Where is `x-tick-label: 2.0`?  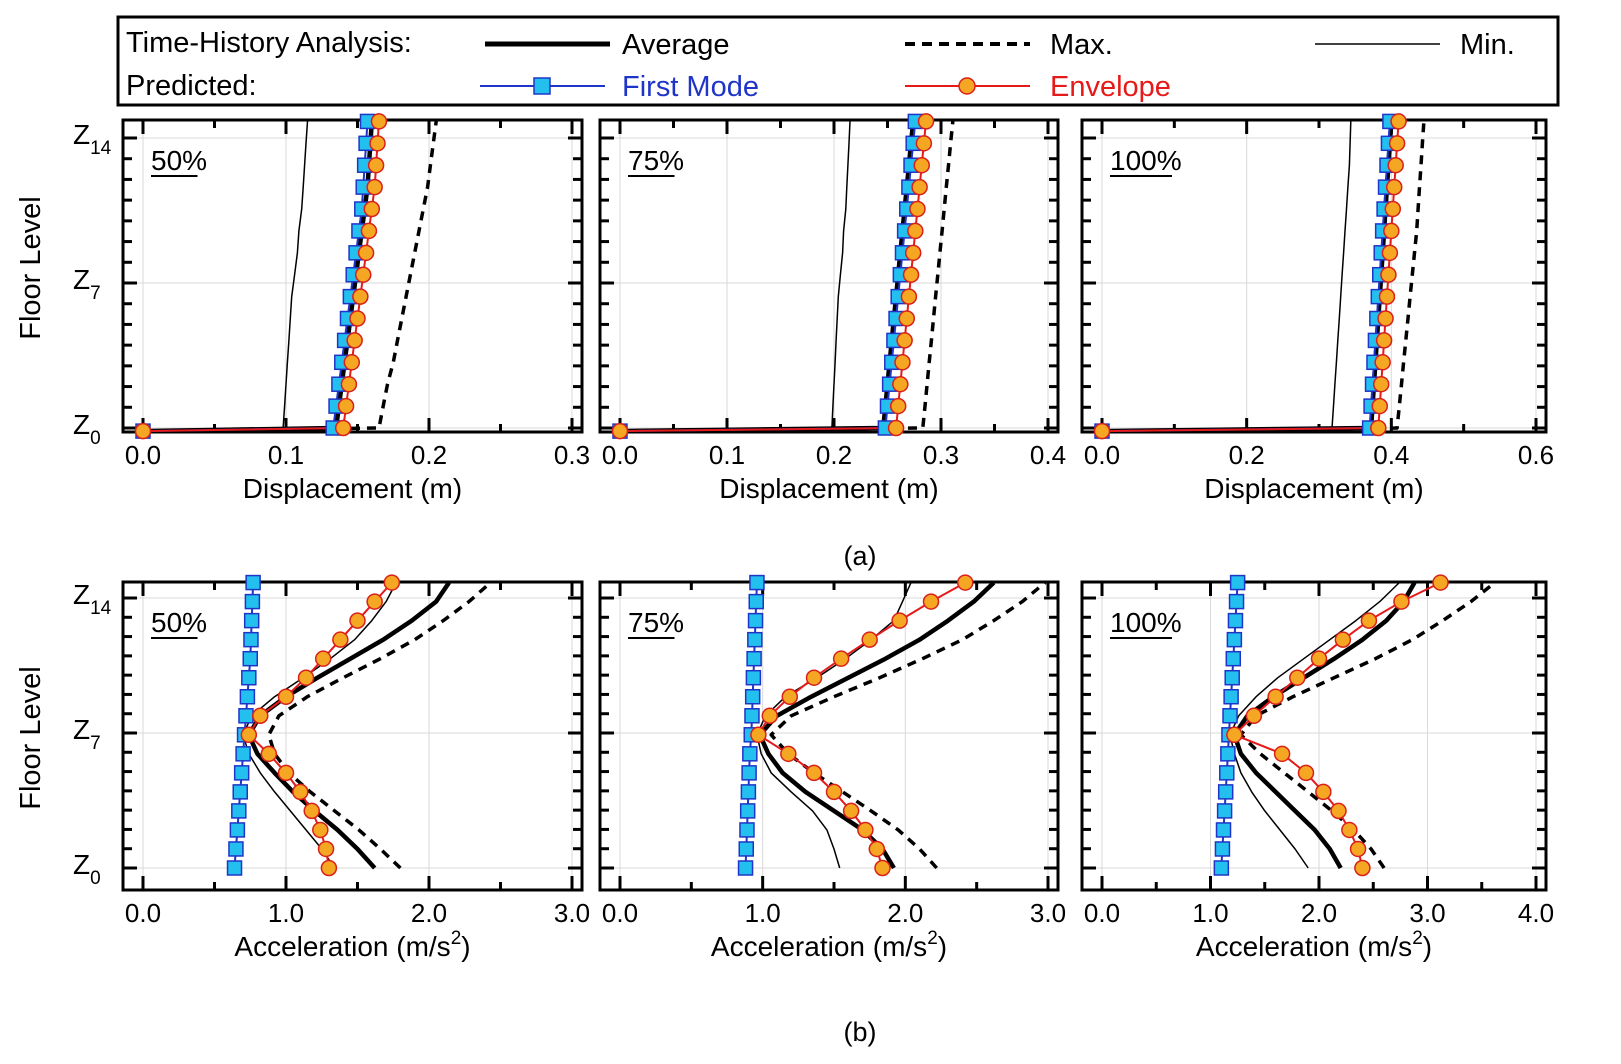
x-tick-label: 2.0 is located at coordinates (1319, 913).